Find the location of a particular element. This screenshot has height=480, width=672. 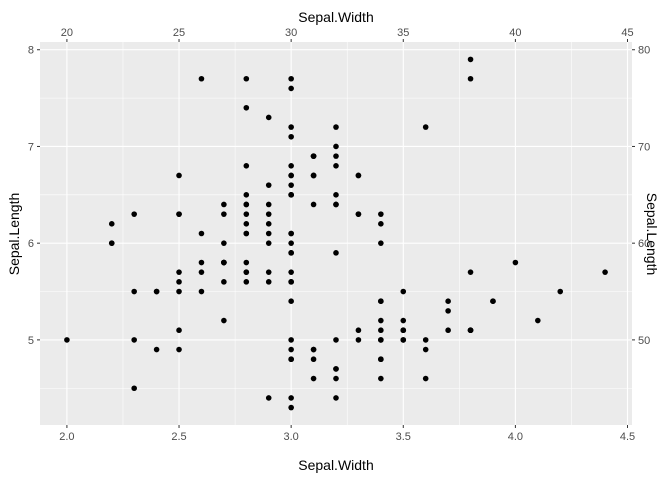

x-axis-title-top: Sepal.Width is located at coordinates (335, 17).